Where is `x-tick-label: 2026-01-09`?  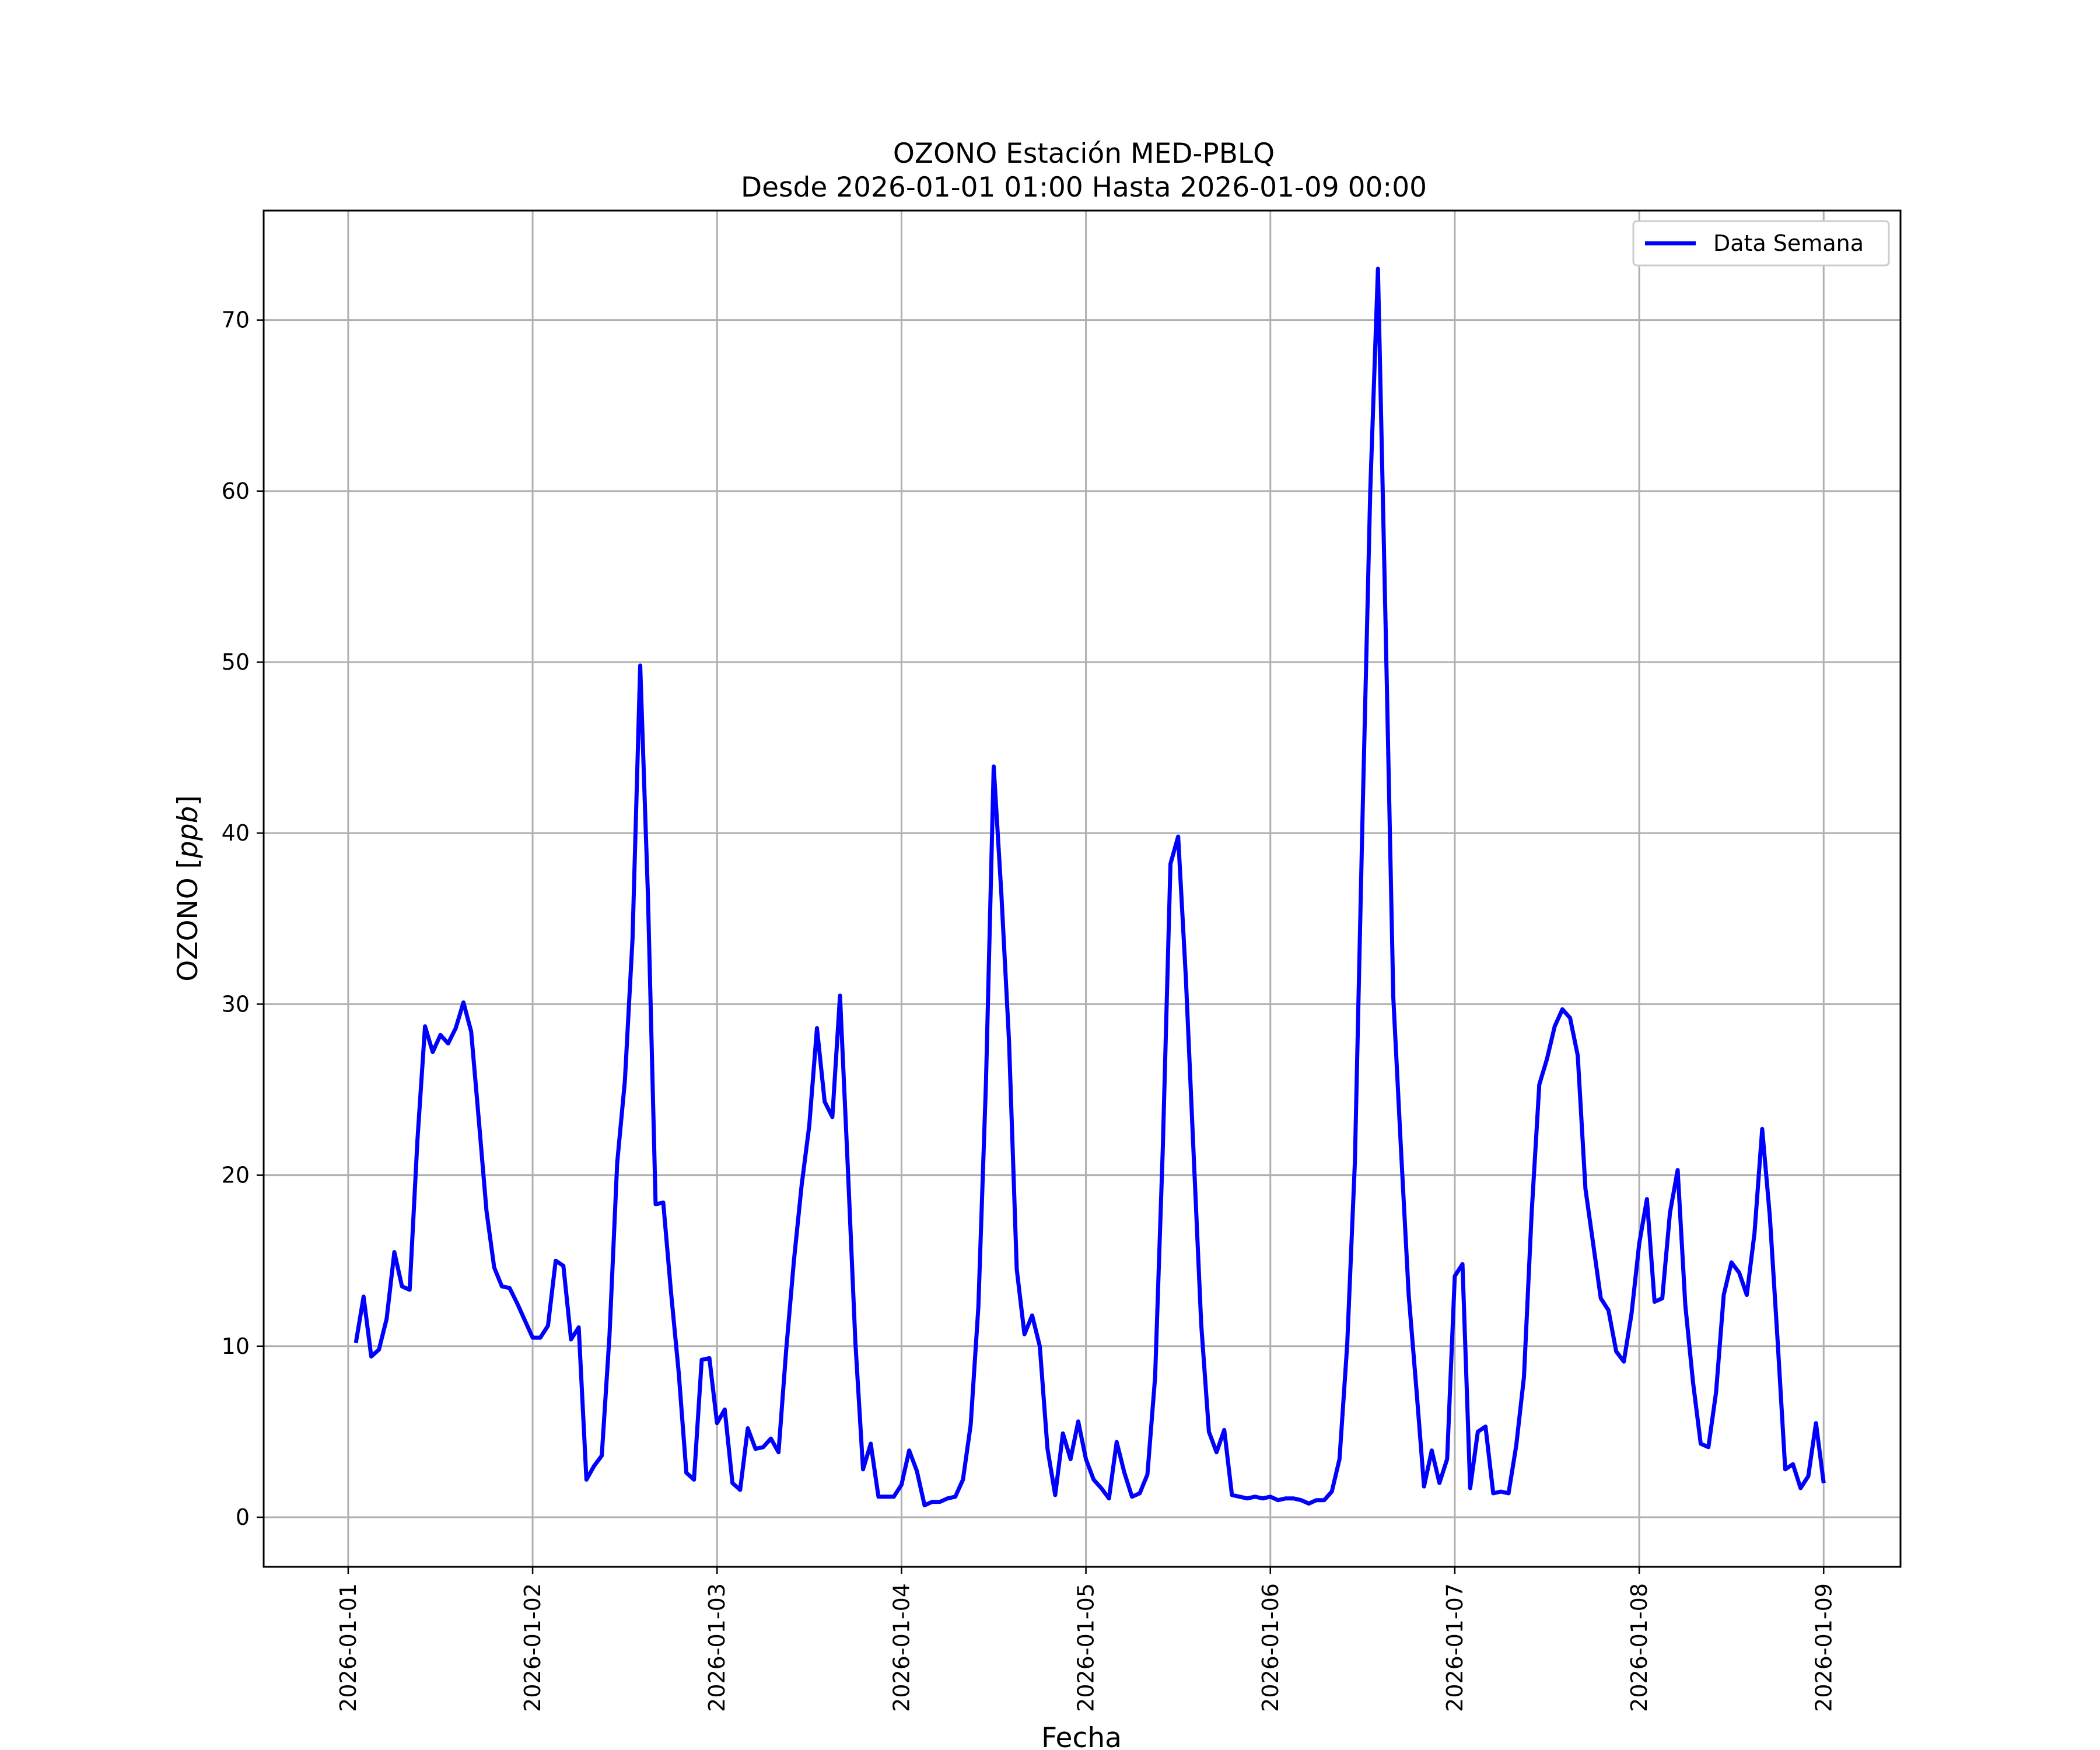
x-tick-label: 2026-01-09 is located at coordinates (1824, 1647).